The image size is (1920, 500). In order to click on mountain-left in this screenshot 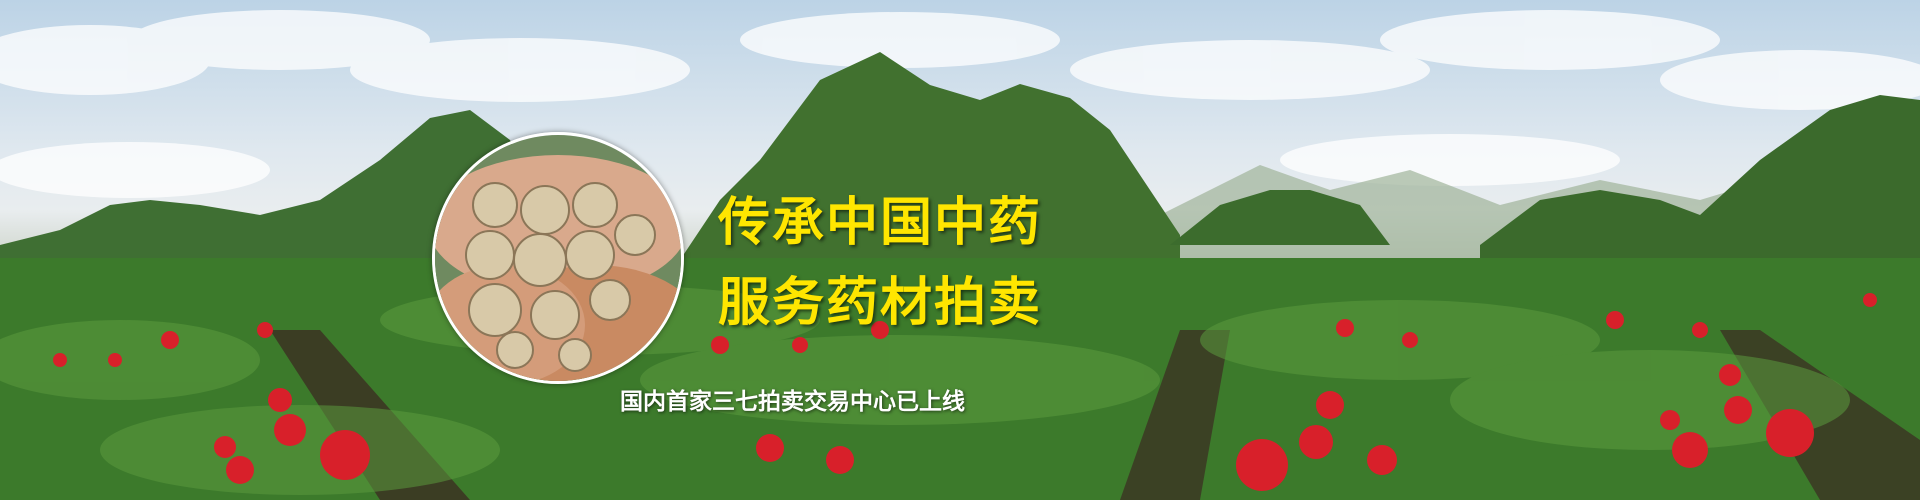, I will do `click(280, 190)`.